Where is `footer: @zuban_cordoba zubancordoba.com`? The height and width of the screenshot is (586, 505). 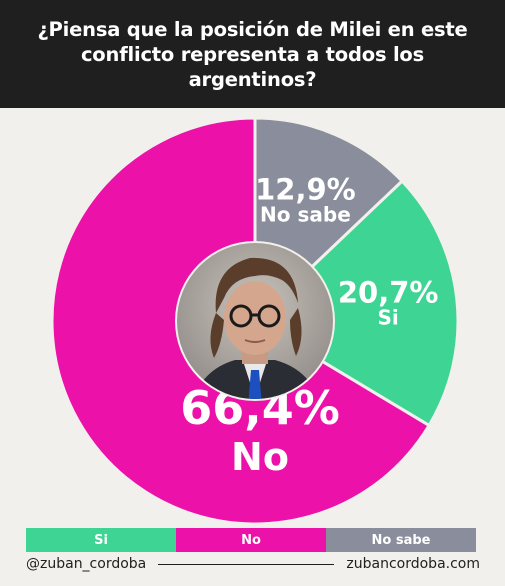 footer: @zuban_cordoba zubancordoba.com is located at coordinates (253, 564).